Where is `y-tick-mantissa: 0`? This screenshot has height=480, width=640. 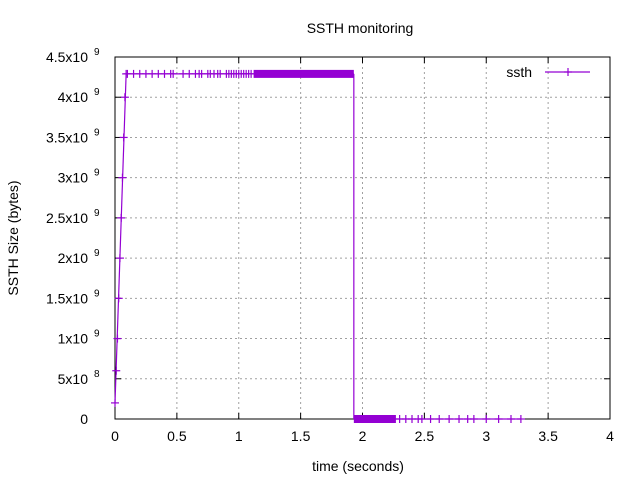
y-tick-mantissa: 0 is located at coordinates (84, 419).